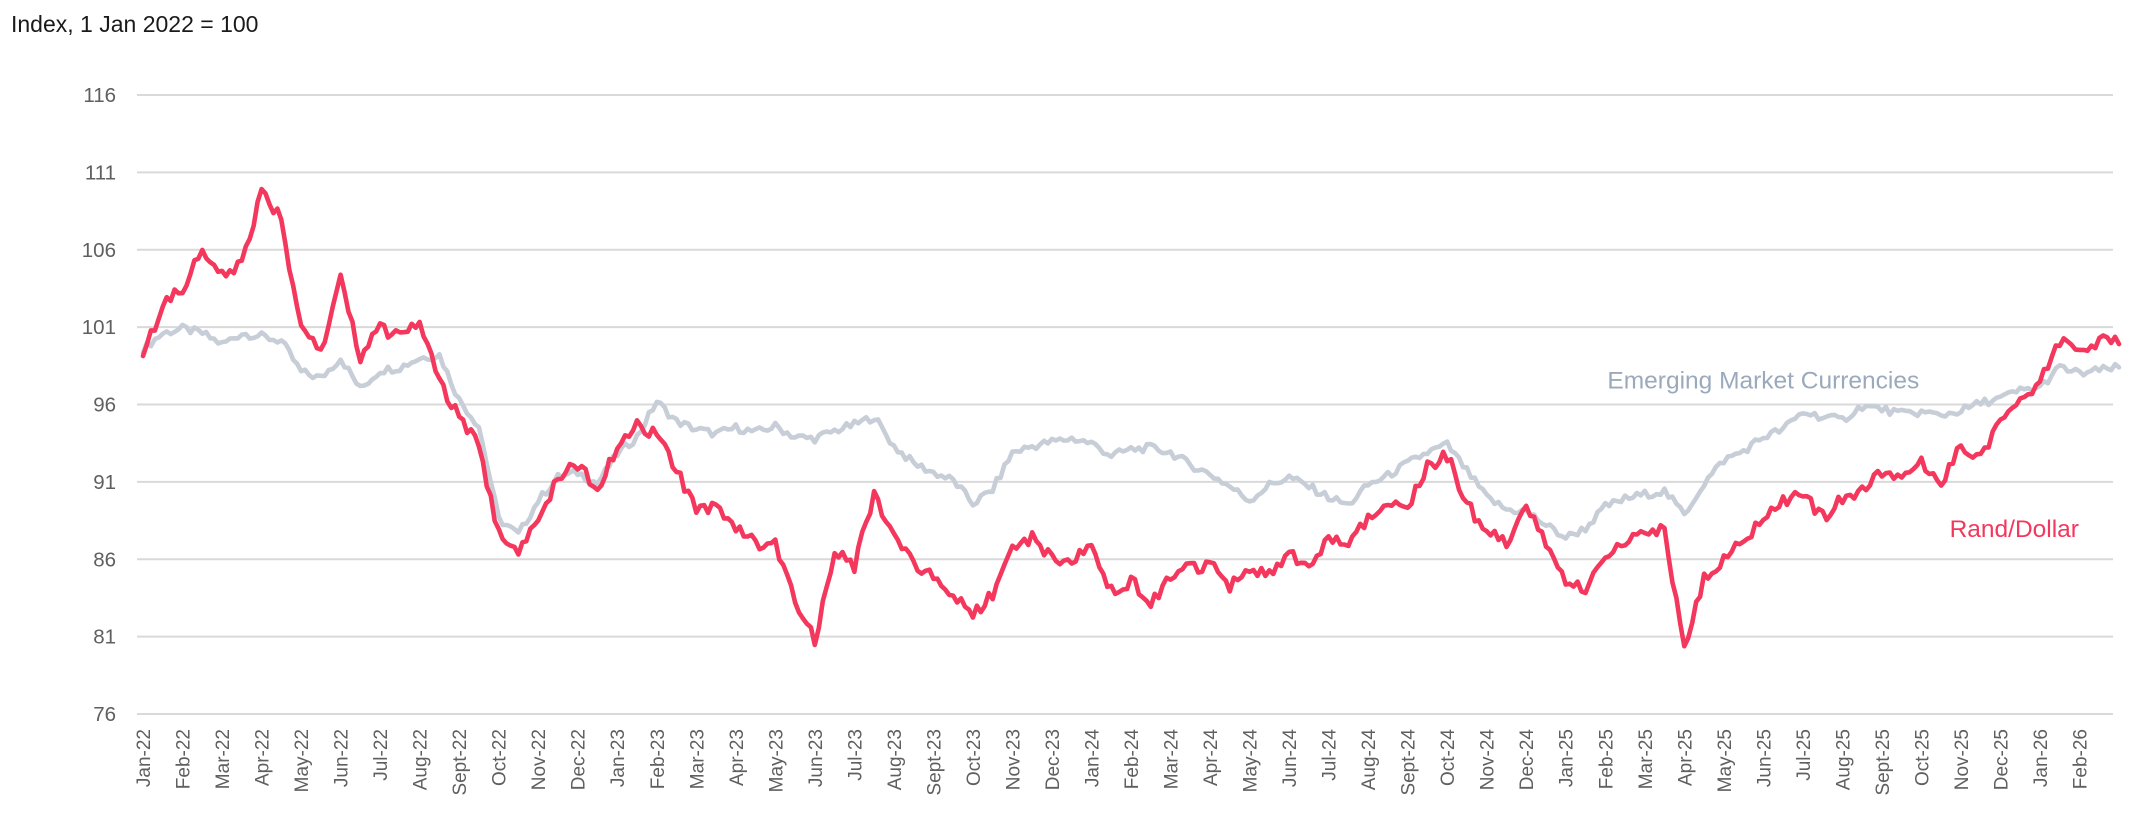 The width and height of the screenshot is (2131, 823). I want to click on x-tick-label: Jan-22, so click(144, 758).